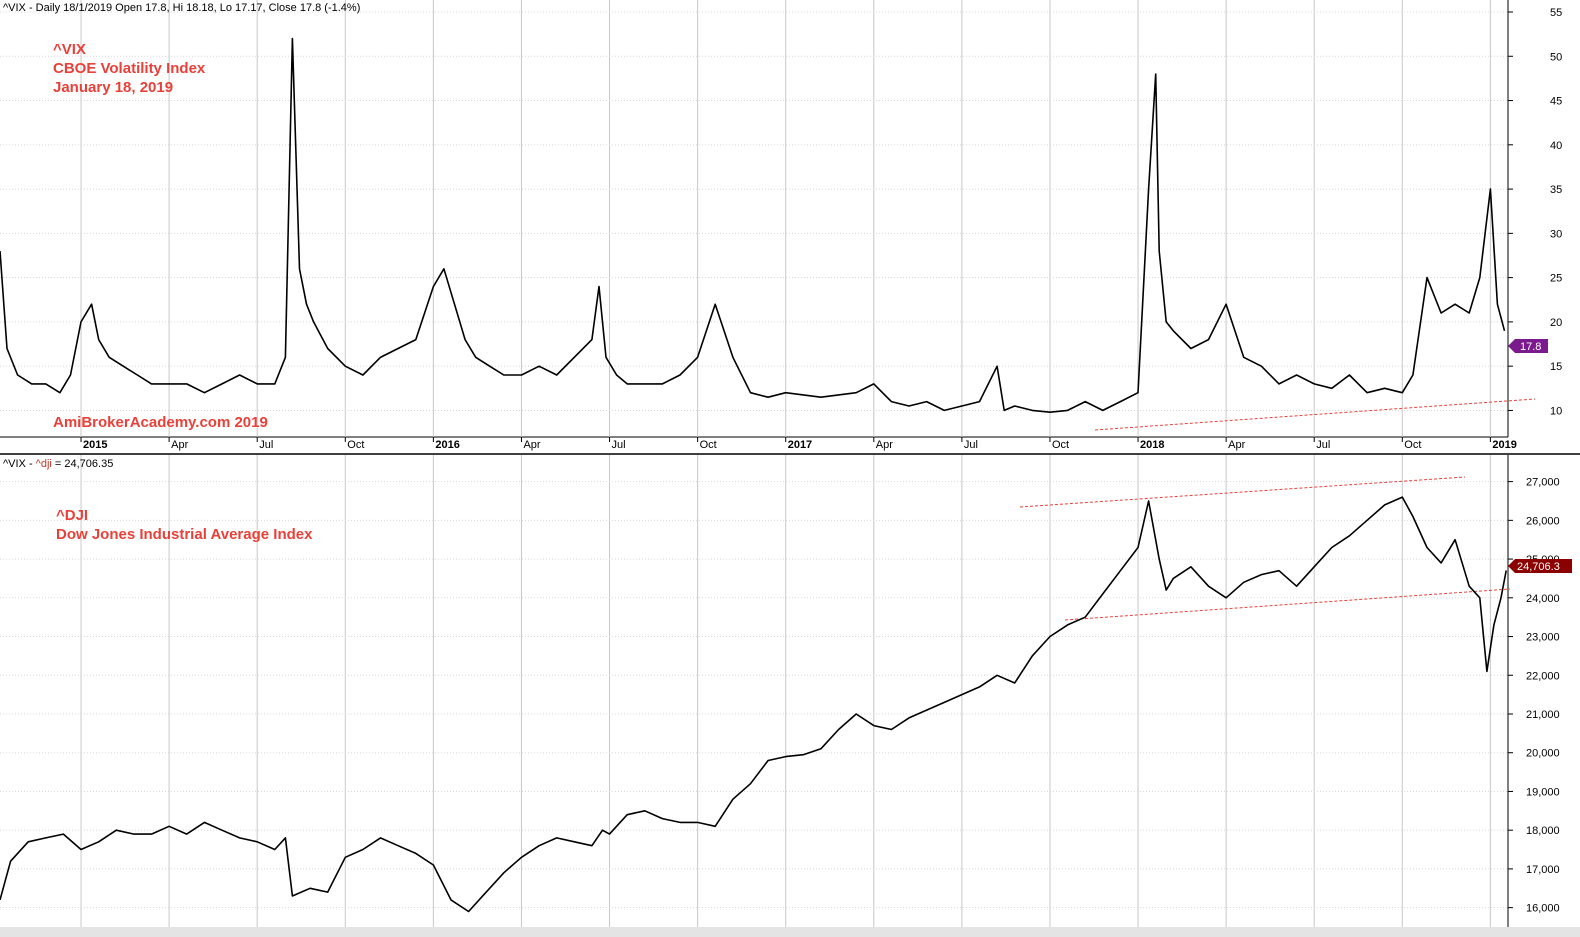 The image size is (1580, 937). Describe the element at coordinates (1543, 754) in the screenshot. I see `dji-price-tick-label: 20,000` at that location.